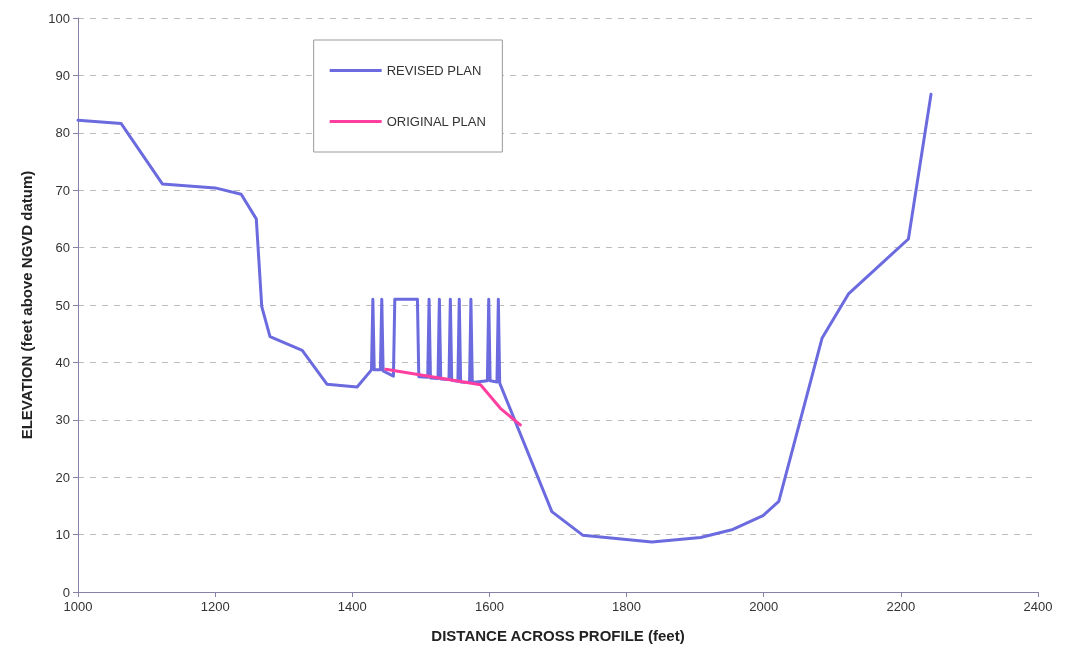  I want to click on y-tick-label: 100, so click(59, 18).